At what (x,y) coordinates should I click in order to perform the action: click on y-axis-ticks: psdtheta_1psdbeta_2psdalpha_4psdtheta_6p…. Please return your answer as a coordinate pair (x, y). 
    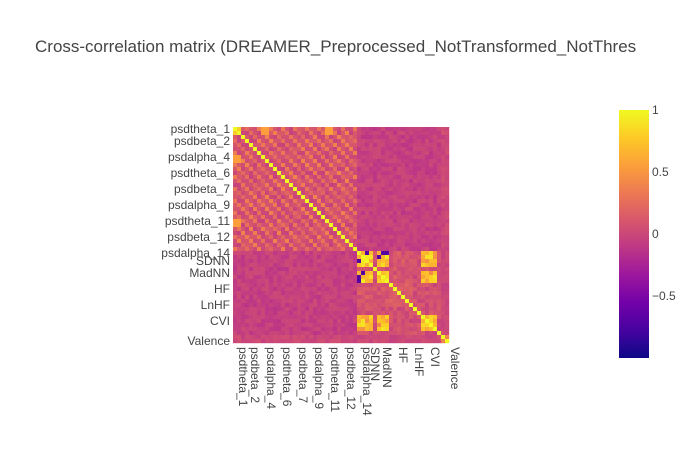
    Looking at the image, I should click on (195, 235).